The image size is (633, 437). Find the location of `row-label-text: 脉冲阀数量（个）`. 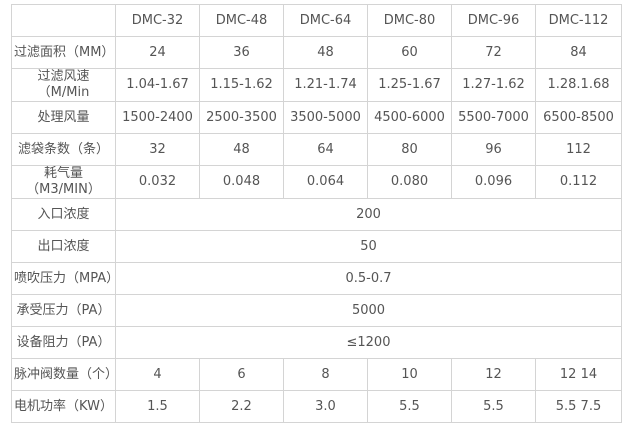

row-label-text: 脉冲阀数量（个） is located at coordinates (65, 374).